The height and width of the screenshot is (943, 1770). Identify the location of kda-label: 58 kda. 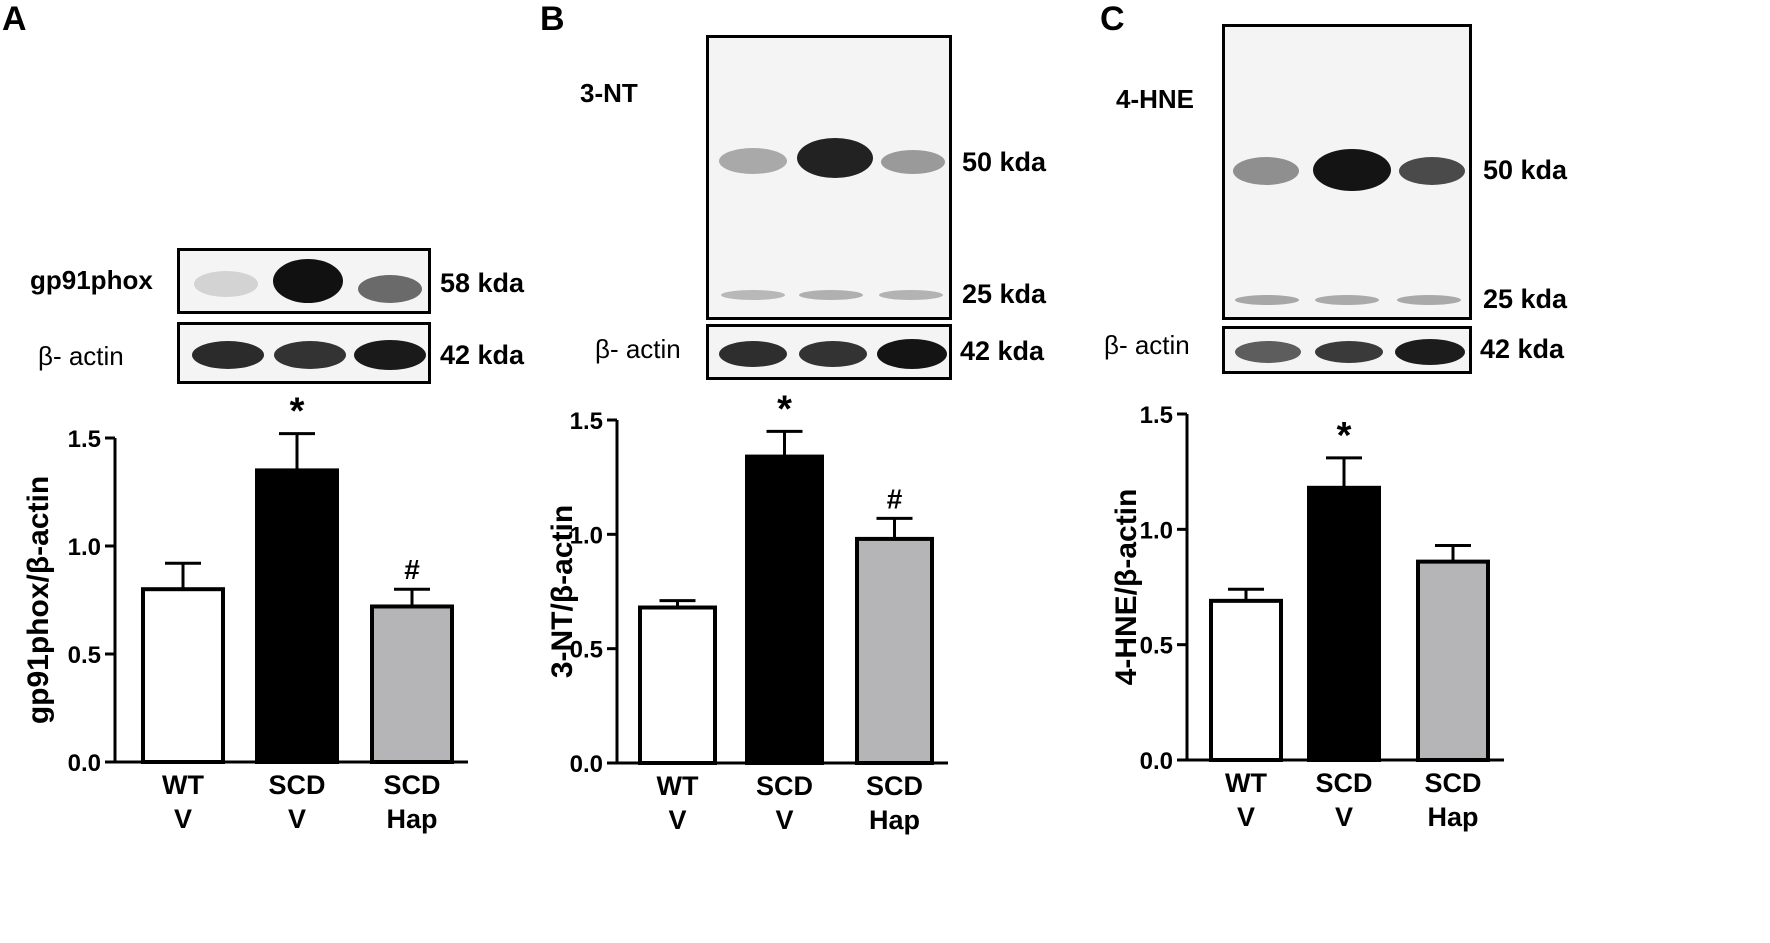
(482, 283).